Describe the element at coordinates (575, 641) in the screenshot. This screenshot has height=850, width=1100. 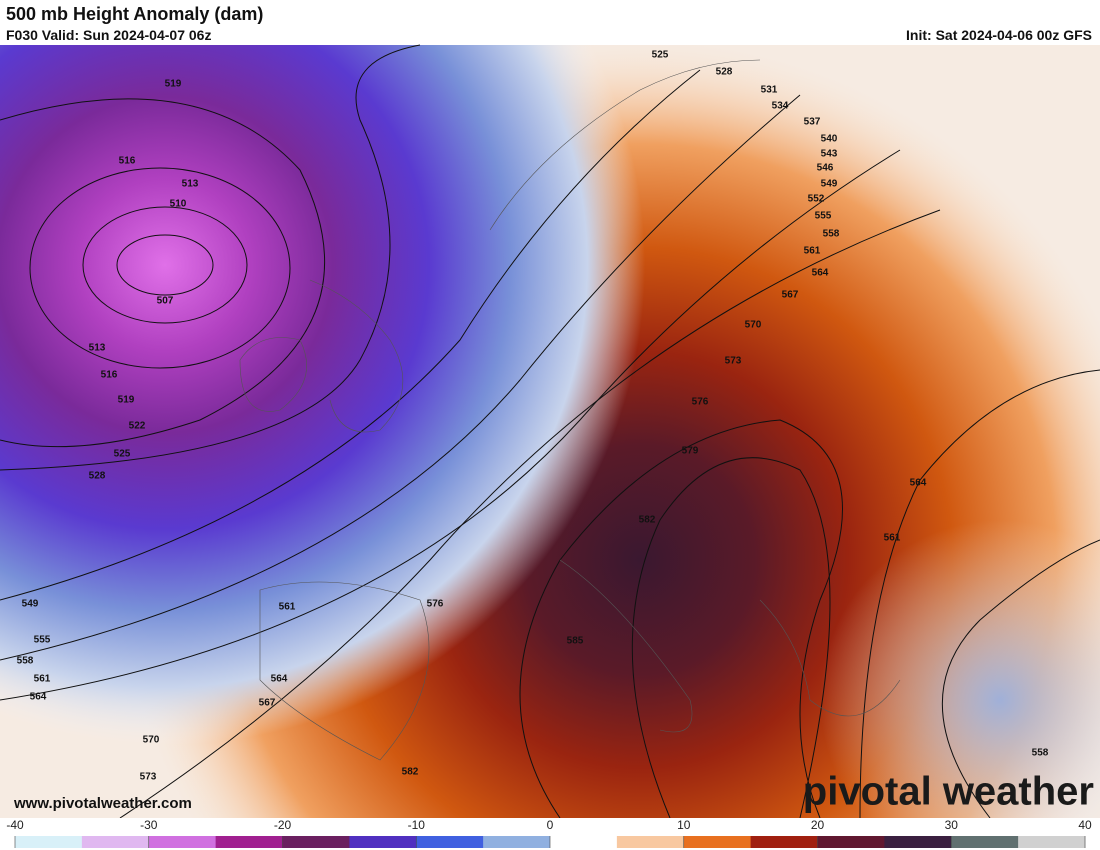
I see `contour-label: 585` at that location.